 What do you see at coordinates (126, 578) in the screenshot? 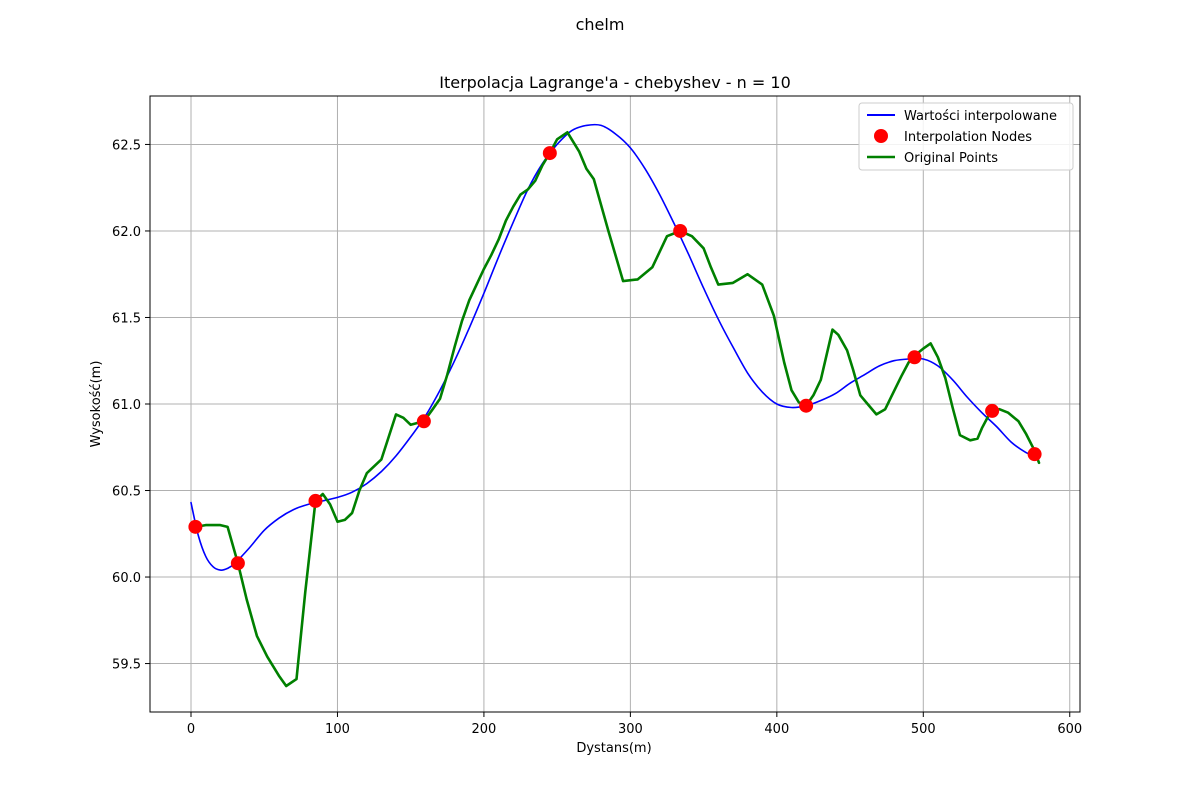
I see `y-tick-label: 60.0` at bounding box center [126, 578].